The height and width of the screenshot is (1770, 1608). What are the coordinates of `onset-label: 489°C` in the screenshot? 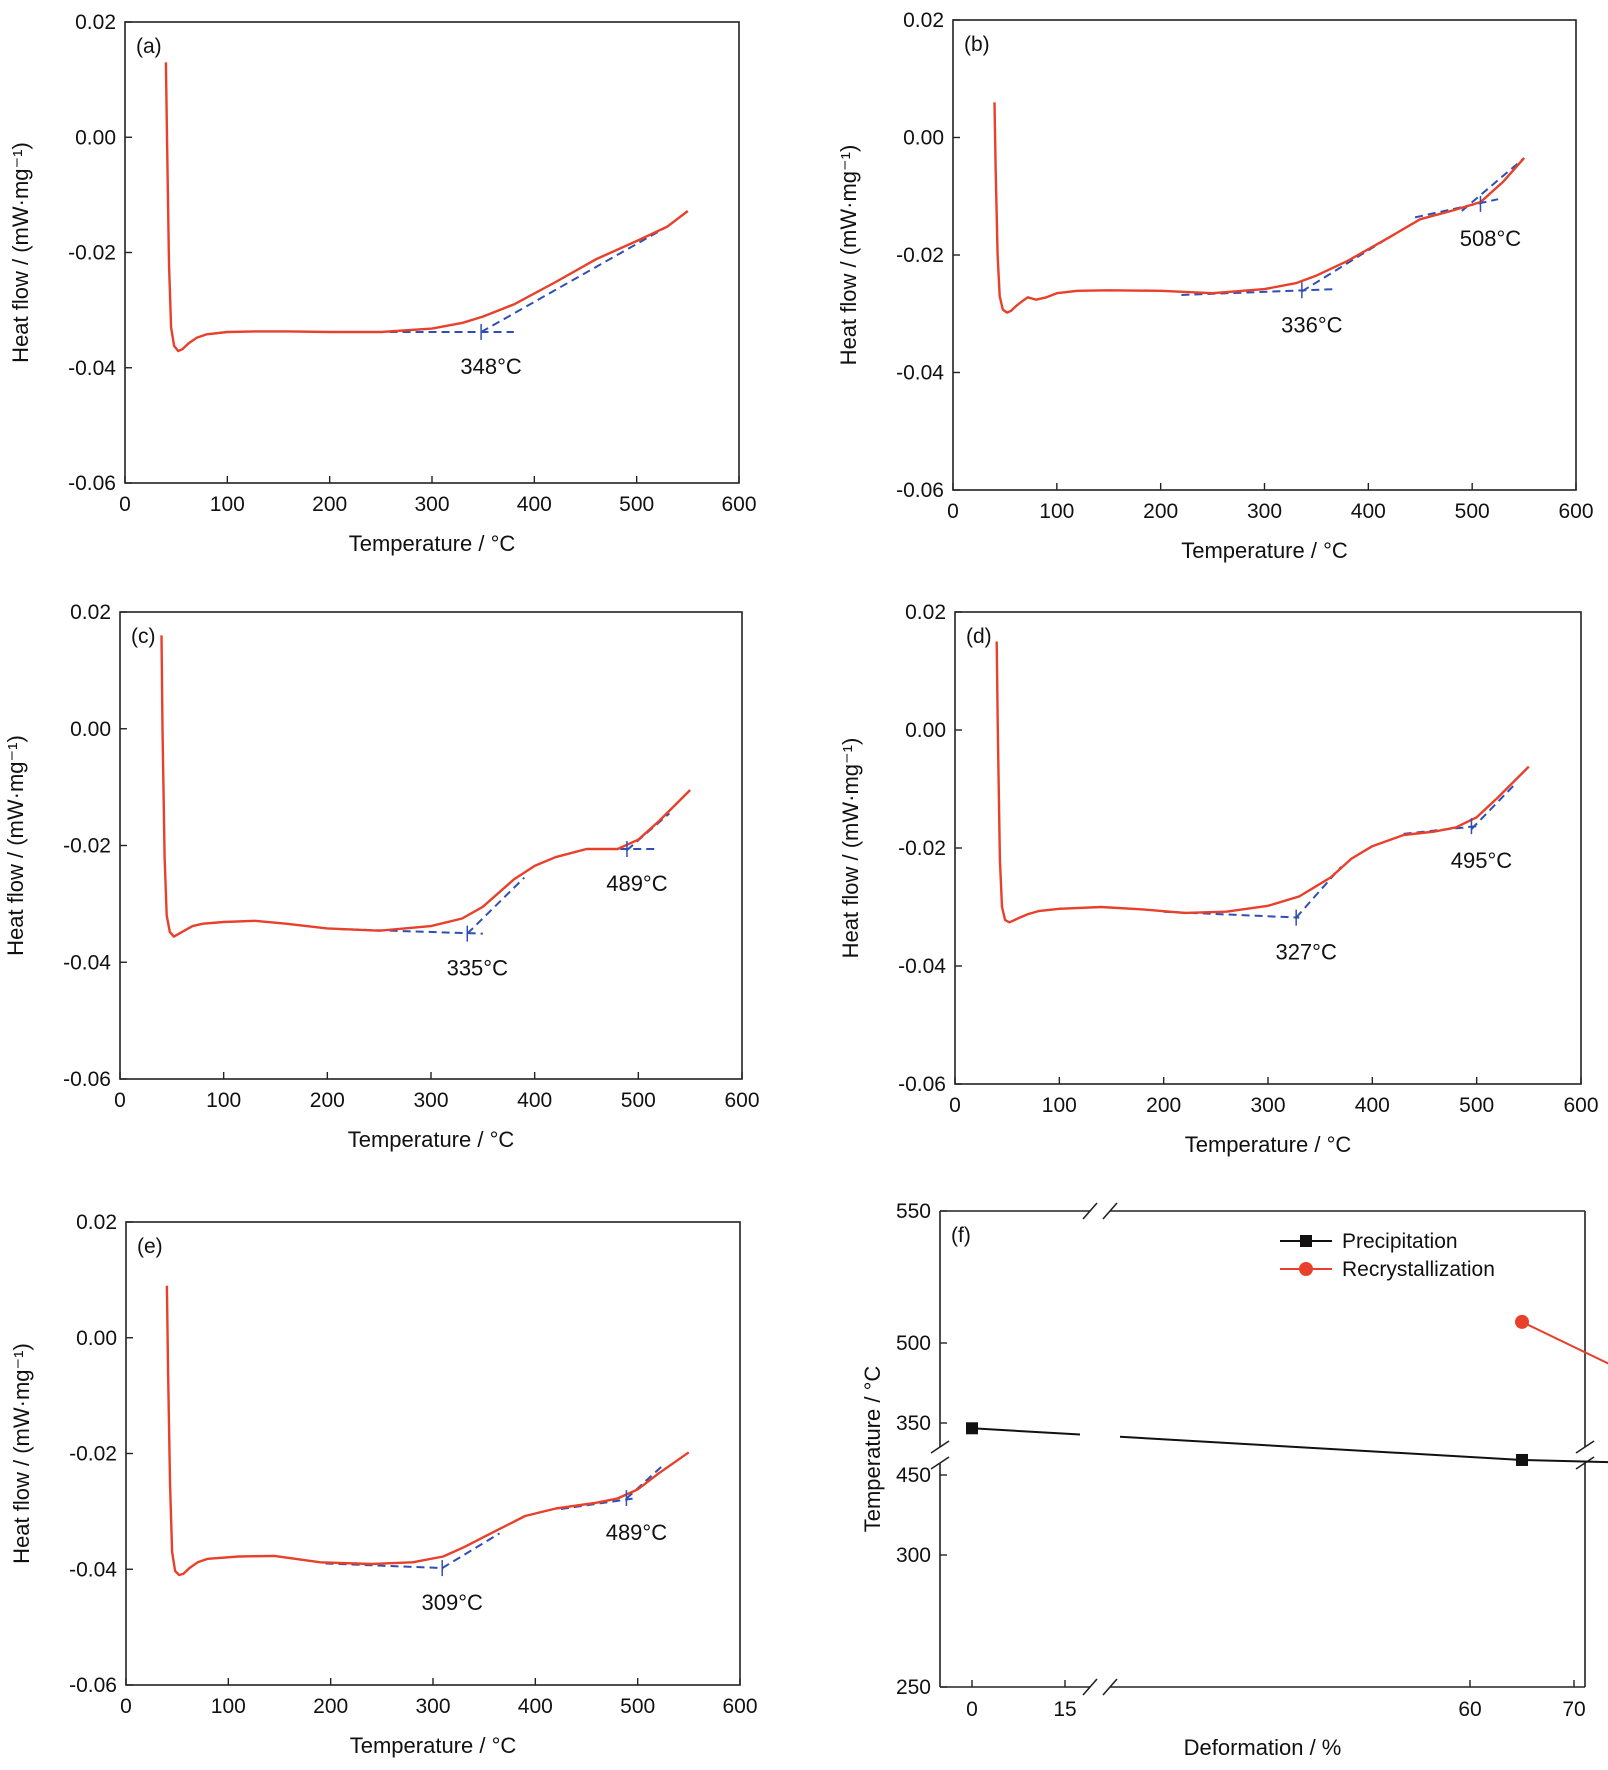 It's located at (637, 883).